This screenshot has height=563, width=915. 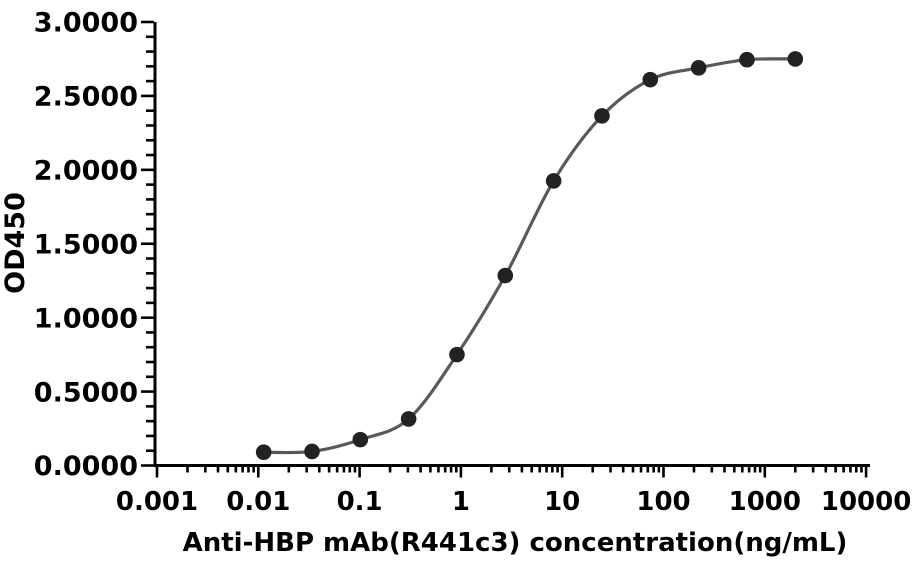 I want to click on x-tick-label: 0.01, so click(x=258, y=502).